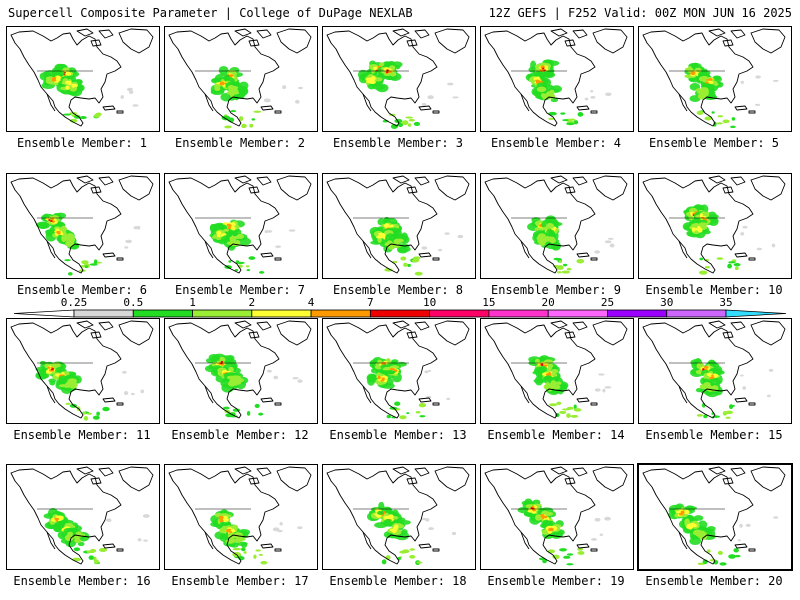 The image size is (800, 600). I want to click on legend-tick-label: 20, so click(548, 302).